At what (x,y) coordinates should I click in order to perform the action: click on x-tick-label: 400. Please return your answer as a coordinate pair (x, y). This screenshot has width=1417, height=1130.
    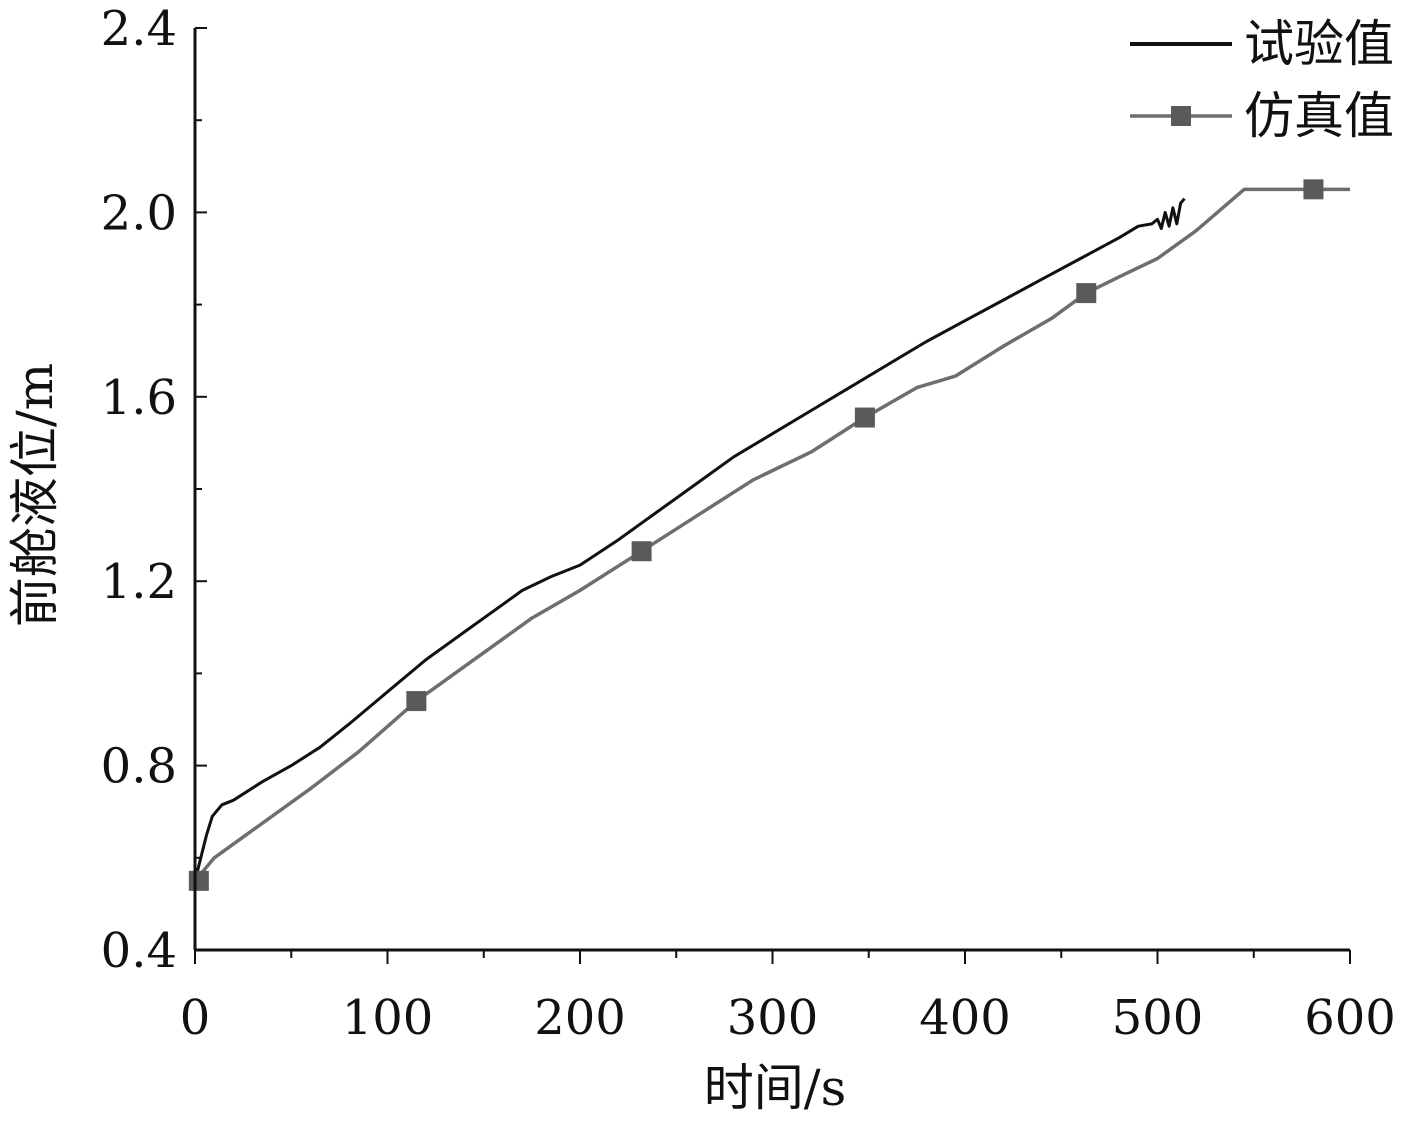
    Looking at the image, I should click on (965, 1018).